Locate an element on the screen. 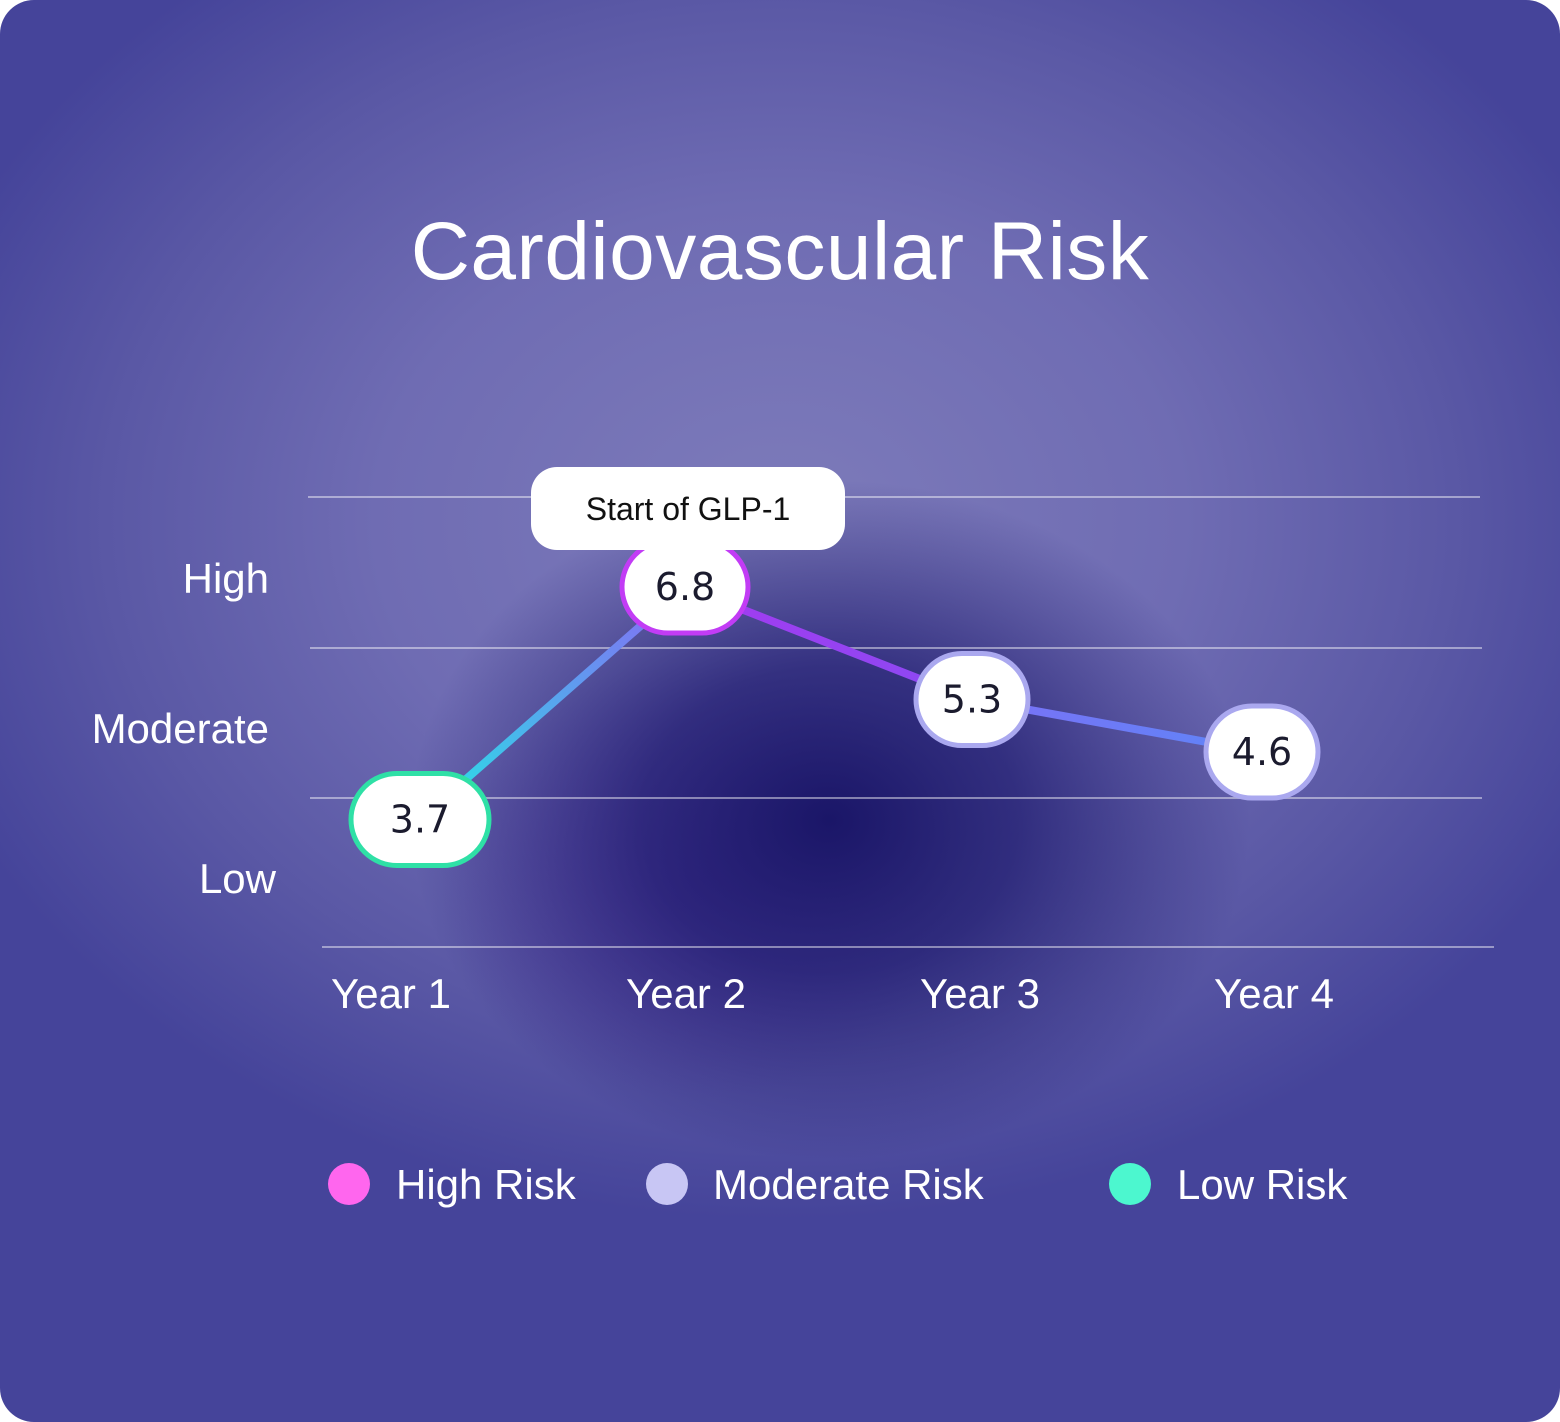 This screenshot has width=1560, height=1422. chart-title: Cardiovascular Risk is located at coordinates (780, 251).